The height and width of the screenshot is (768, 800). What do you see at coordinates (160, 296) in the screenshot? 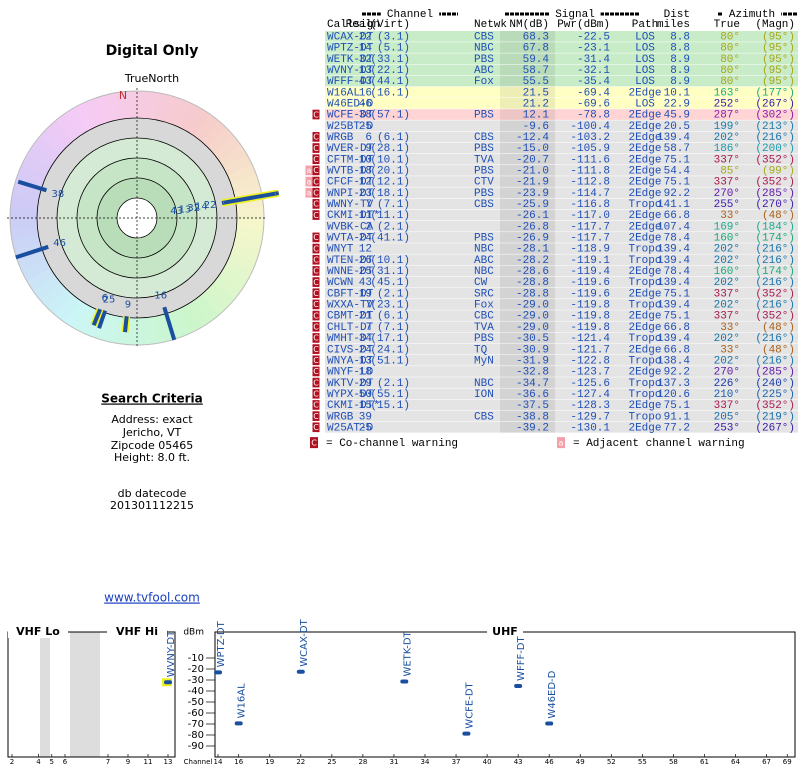
I see `channel-label: 16` at bounding box center [160, 296].